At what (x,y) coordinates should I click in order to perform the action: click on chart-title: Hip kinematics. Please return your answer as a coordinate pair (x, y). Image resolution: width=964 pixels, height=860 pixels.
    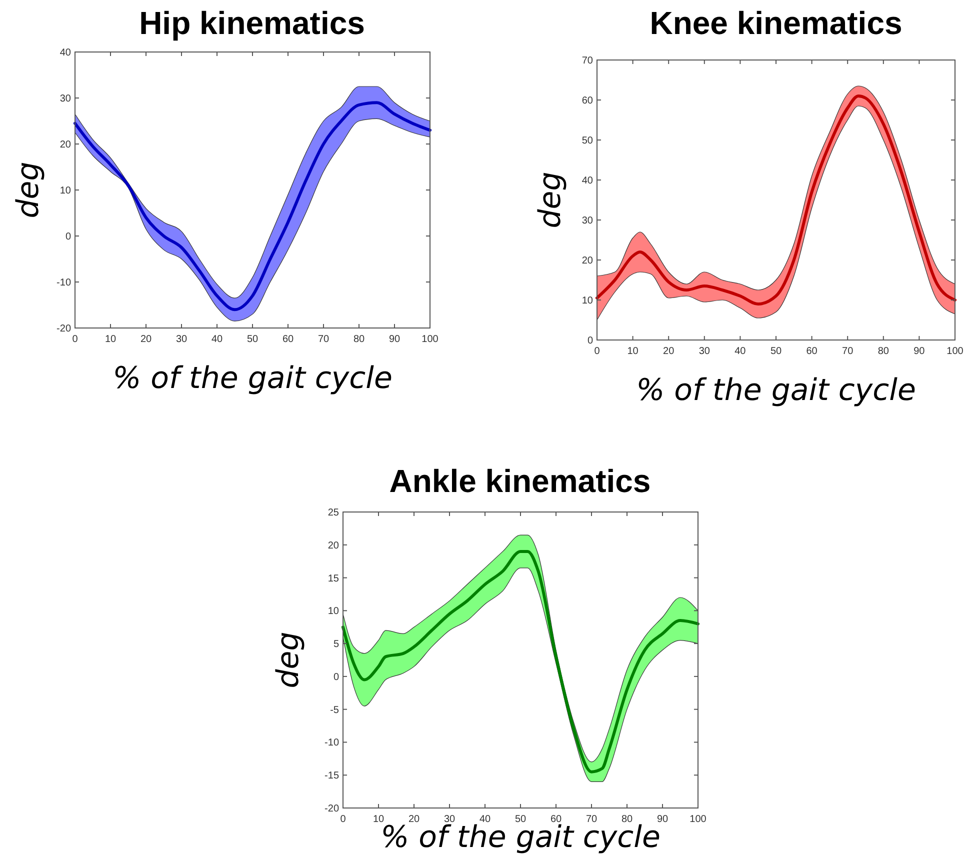
    Looking at the image, I should click on (252, 23).